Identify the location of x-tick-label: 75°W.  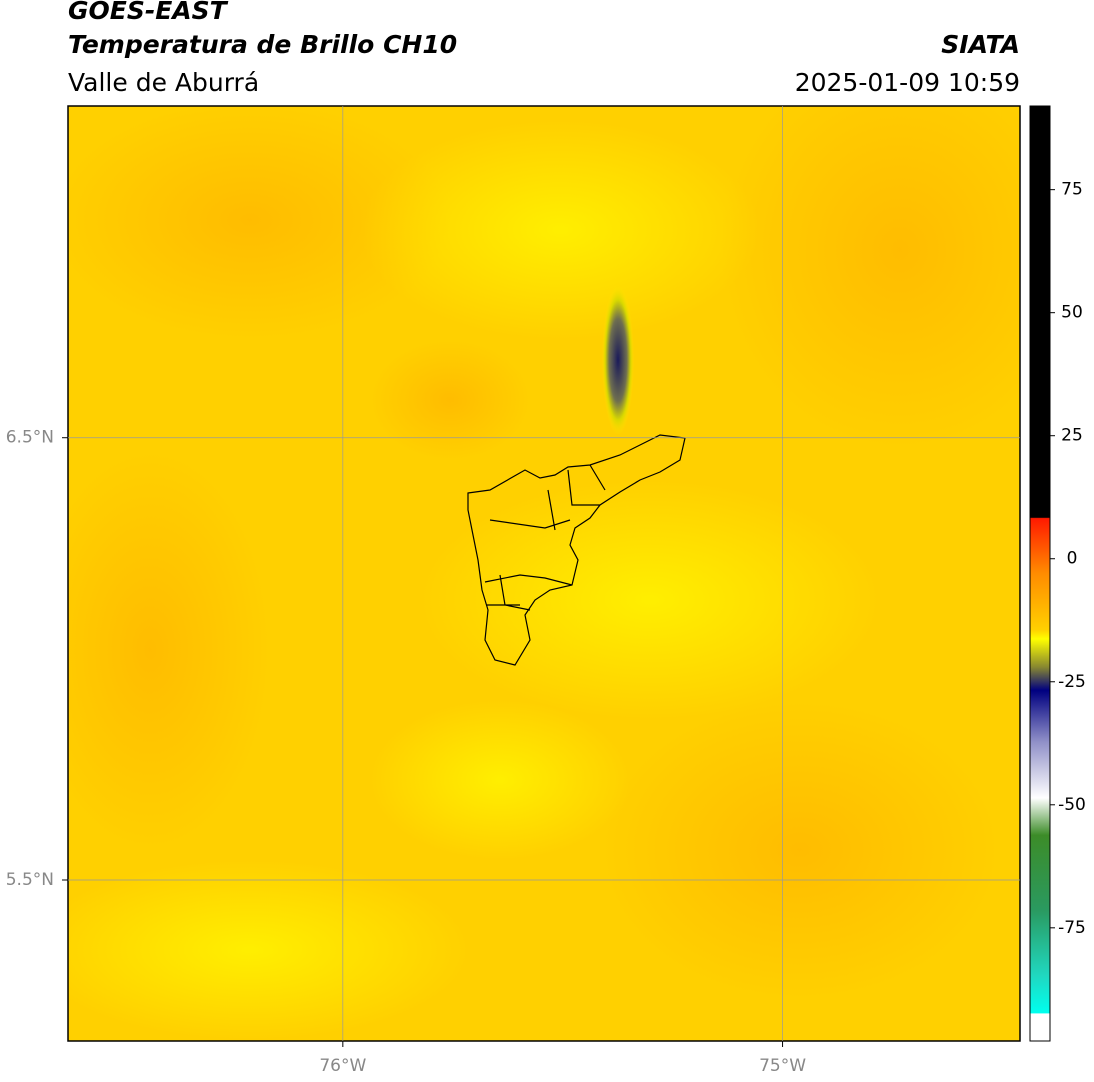
(782, 1066).